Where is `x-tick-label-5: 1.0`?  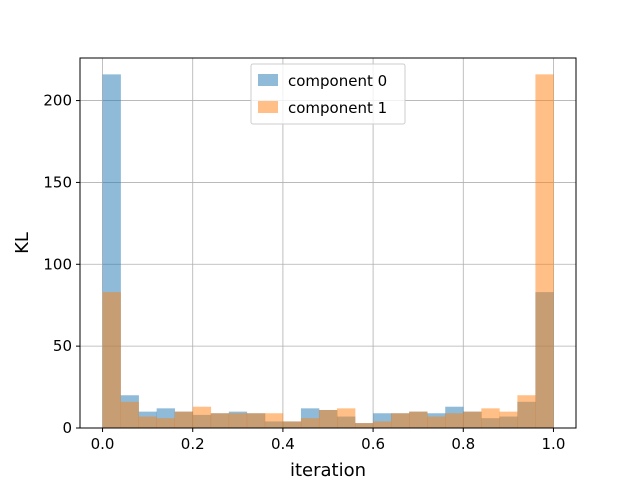 x-tick-label-5: 1.0 is located at coordinates (554, 444).